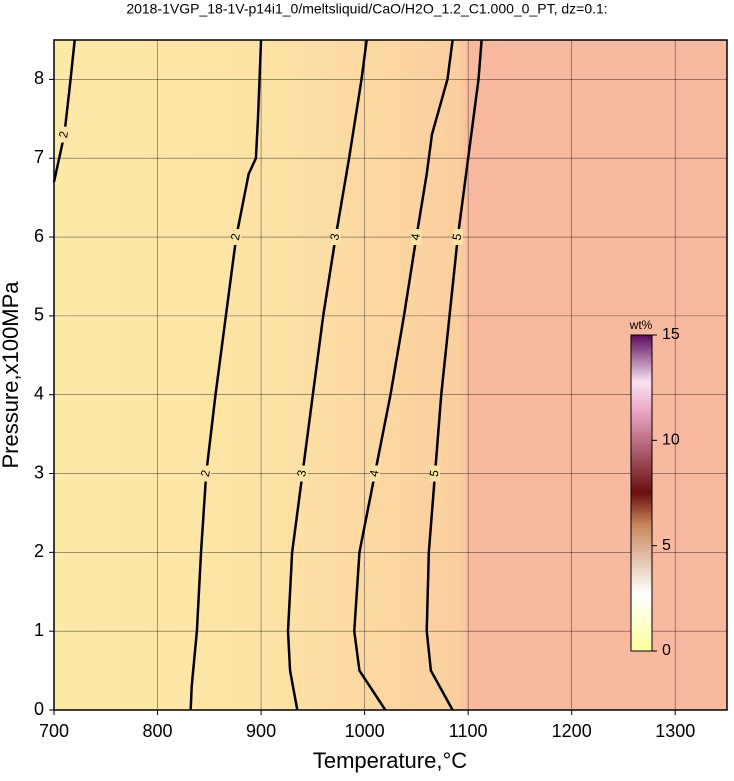 Image resolution: width=734 pixels, height=781 pixels. Describe the element at coordinates (390, 760) in the screenshot. I see `x-axis-label: Temperature,°C` at that location.